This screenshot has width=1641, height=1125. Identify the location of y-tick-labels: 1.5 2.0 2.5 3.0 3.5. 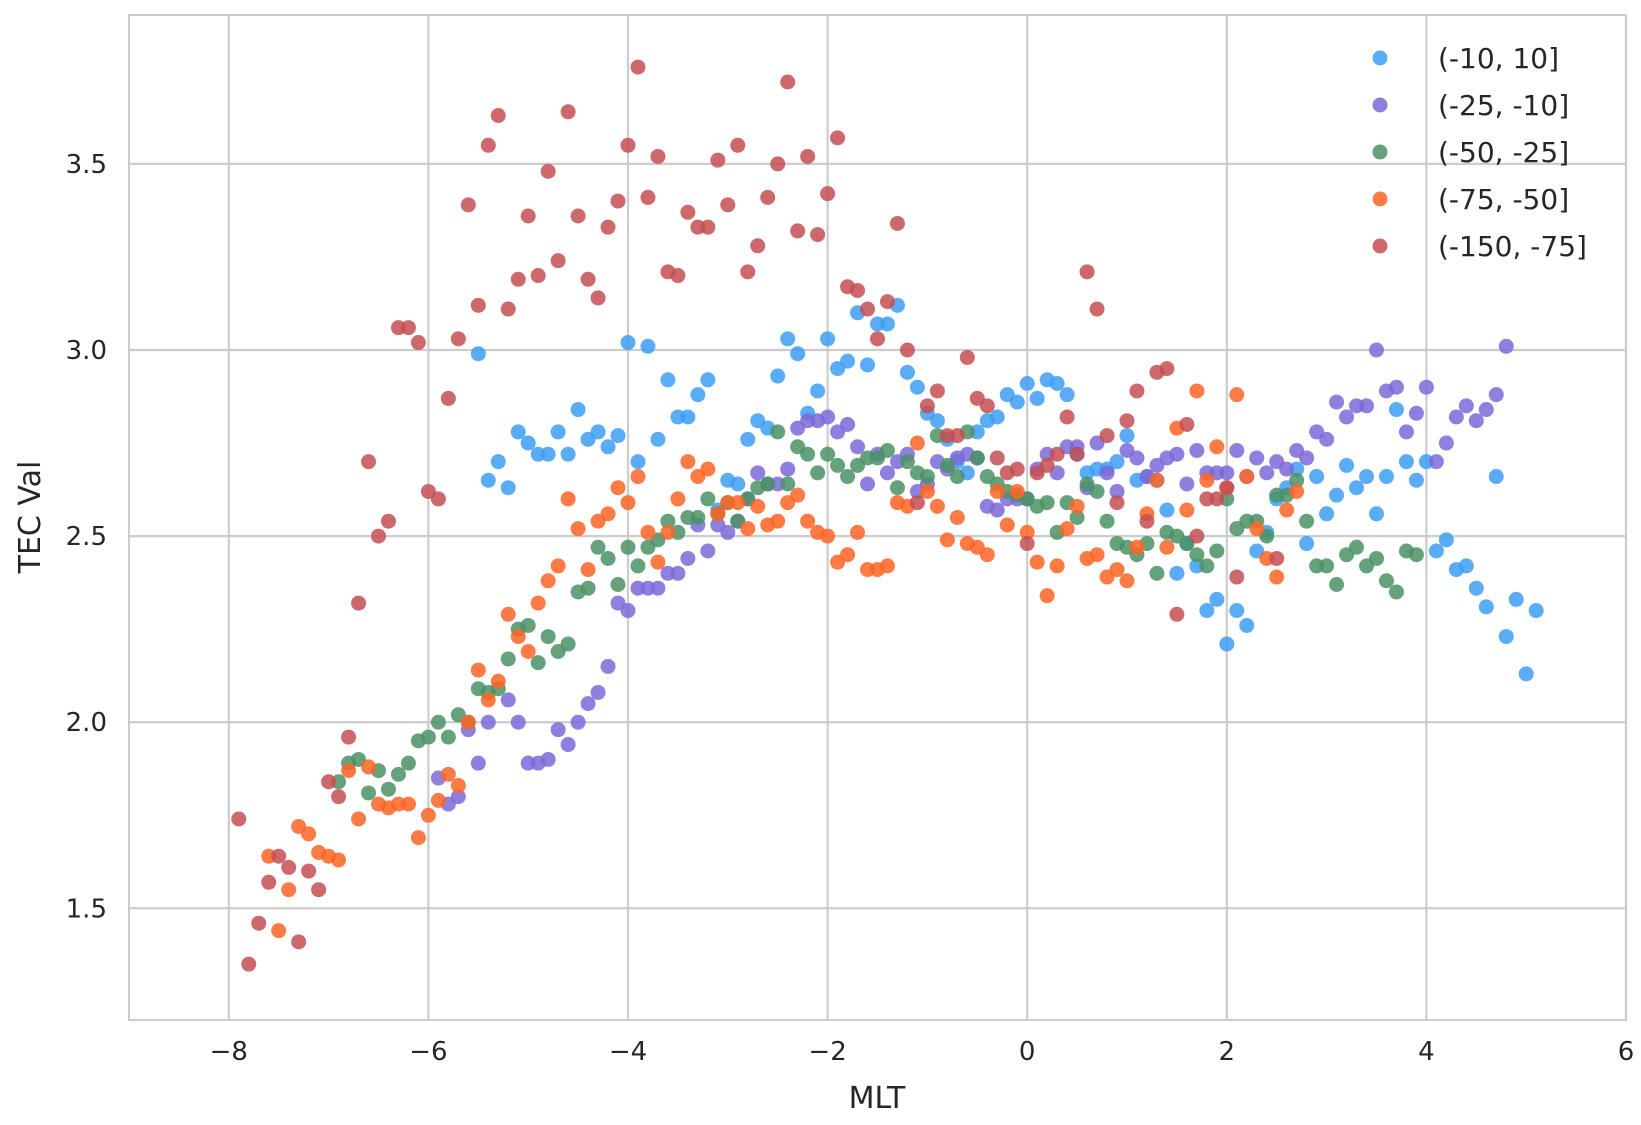
(86, 537).